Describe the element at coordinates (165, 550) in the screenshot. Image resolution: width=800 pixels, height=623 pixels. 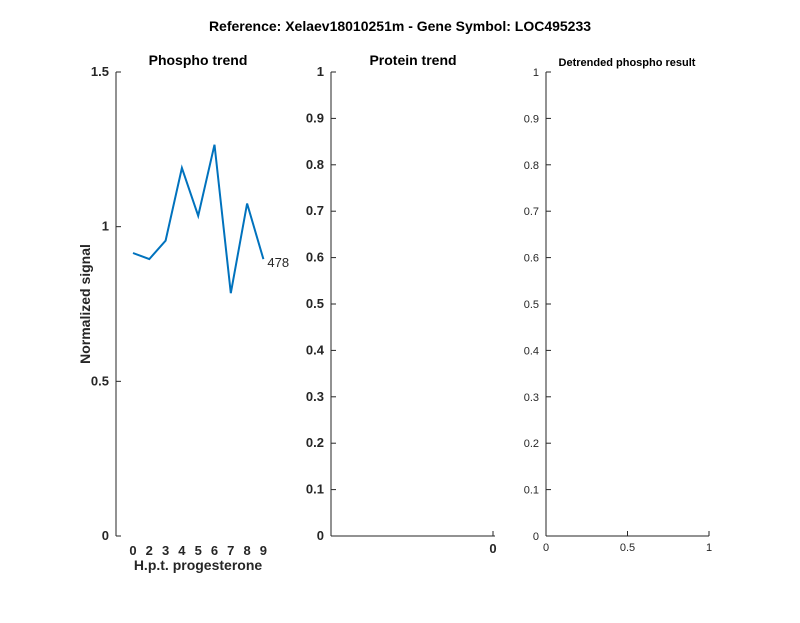
I see `phospho-x-tick-label: 3` at that location.